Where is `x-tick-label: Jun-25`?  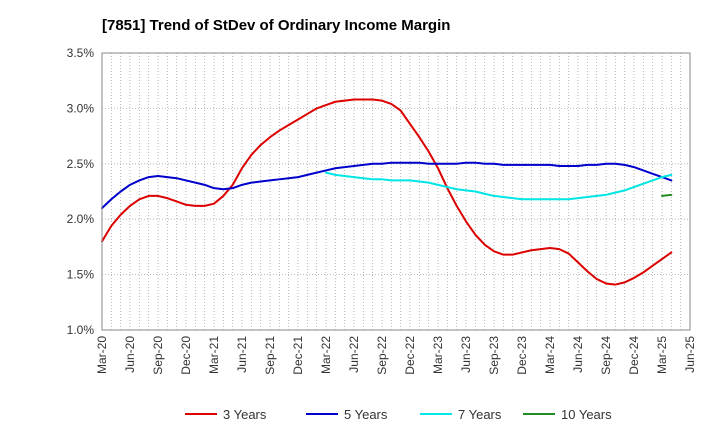
x-tick-label: Jun-25 is located at coordinates (690, 354).